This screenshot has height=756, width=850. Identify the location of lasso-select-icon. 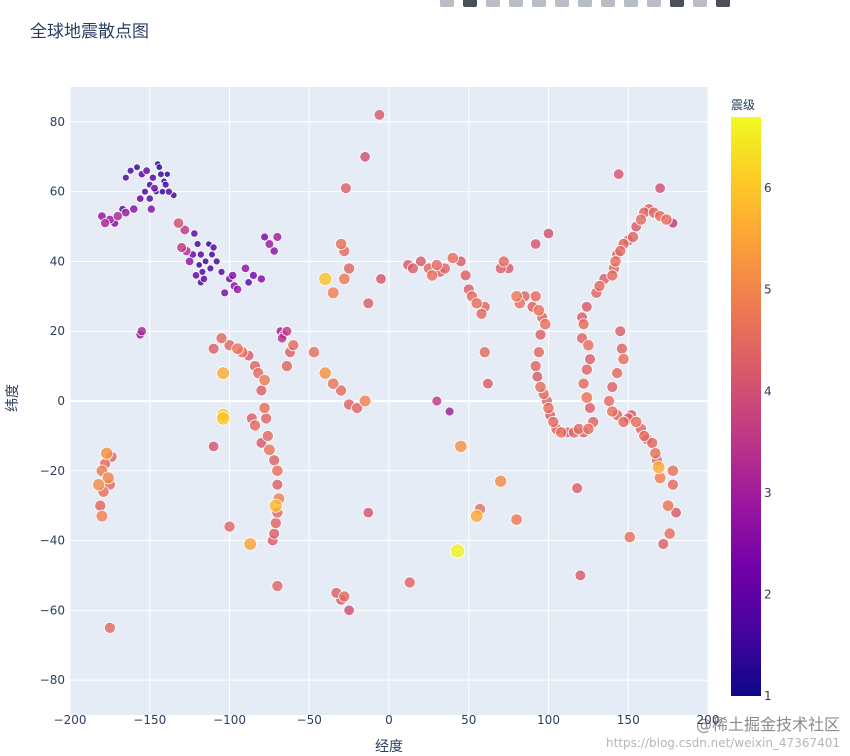
(539, 3).